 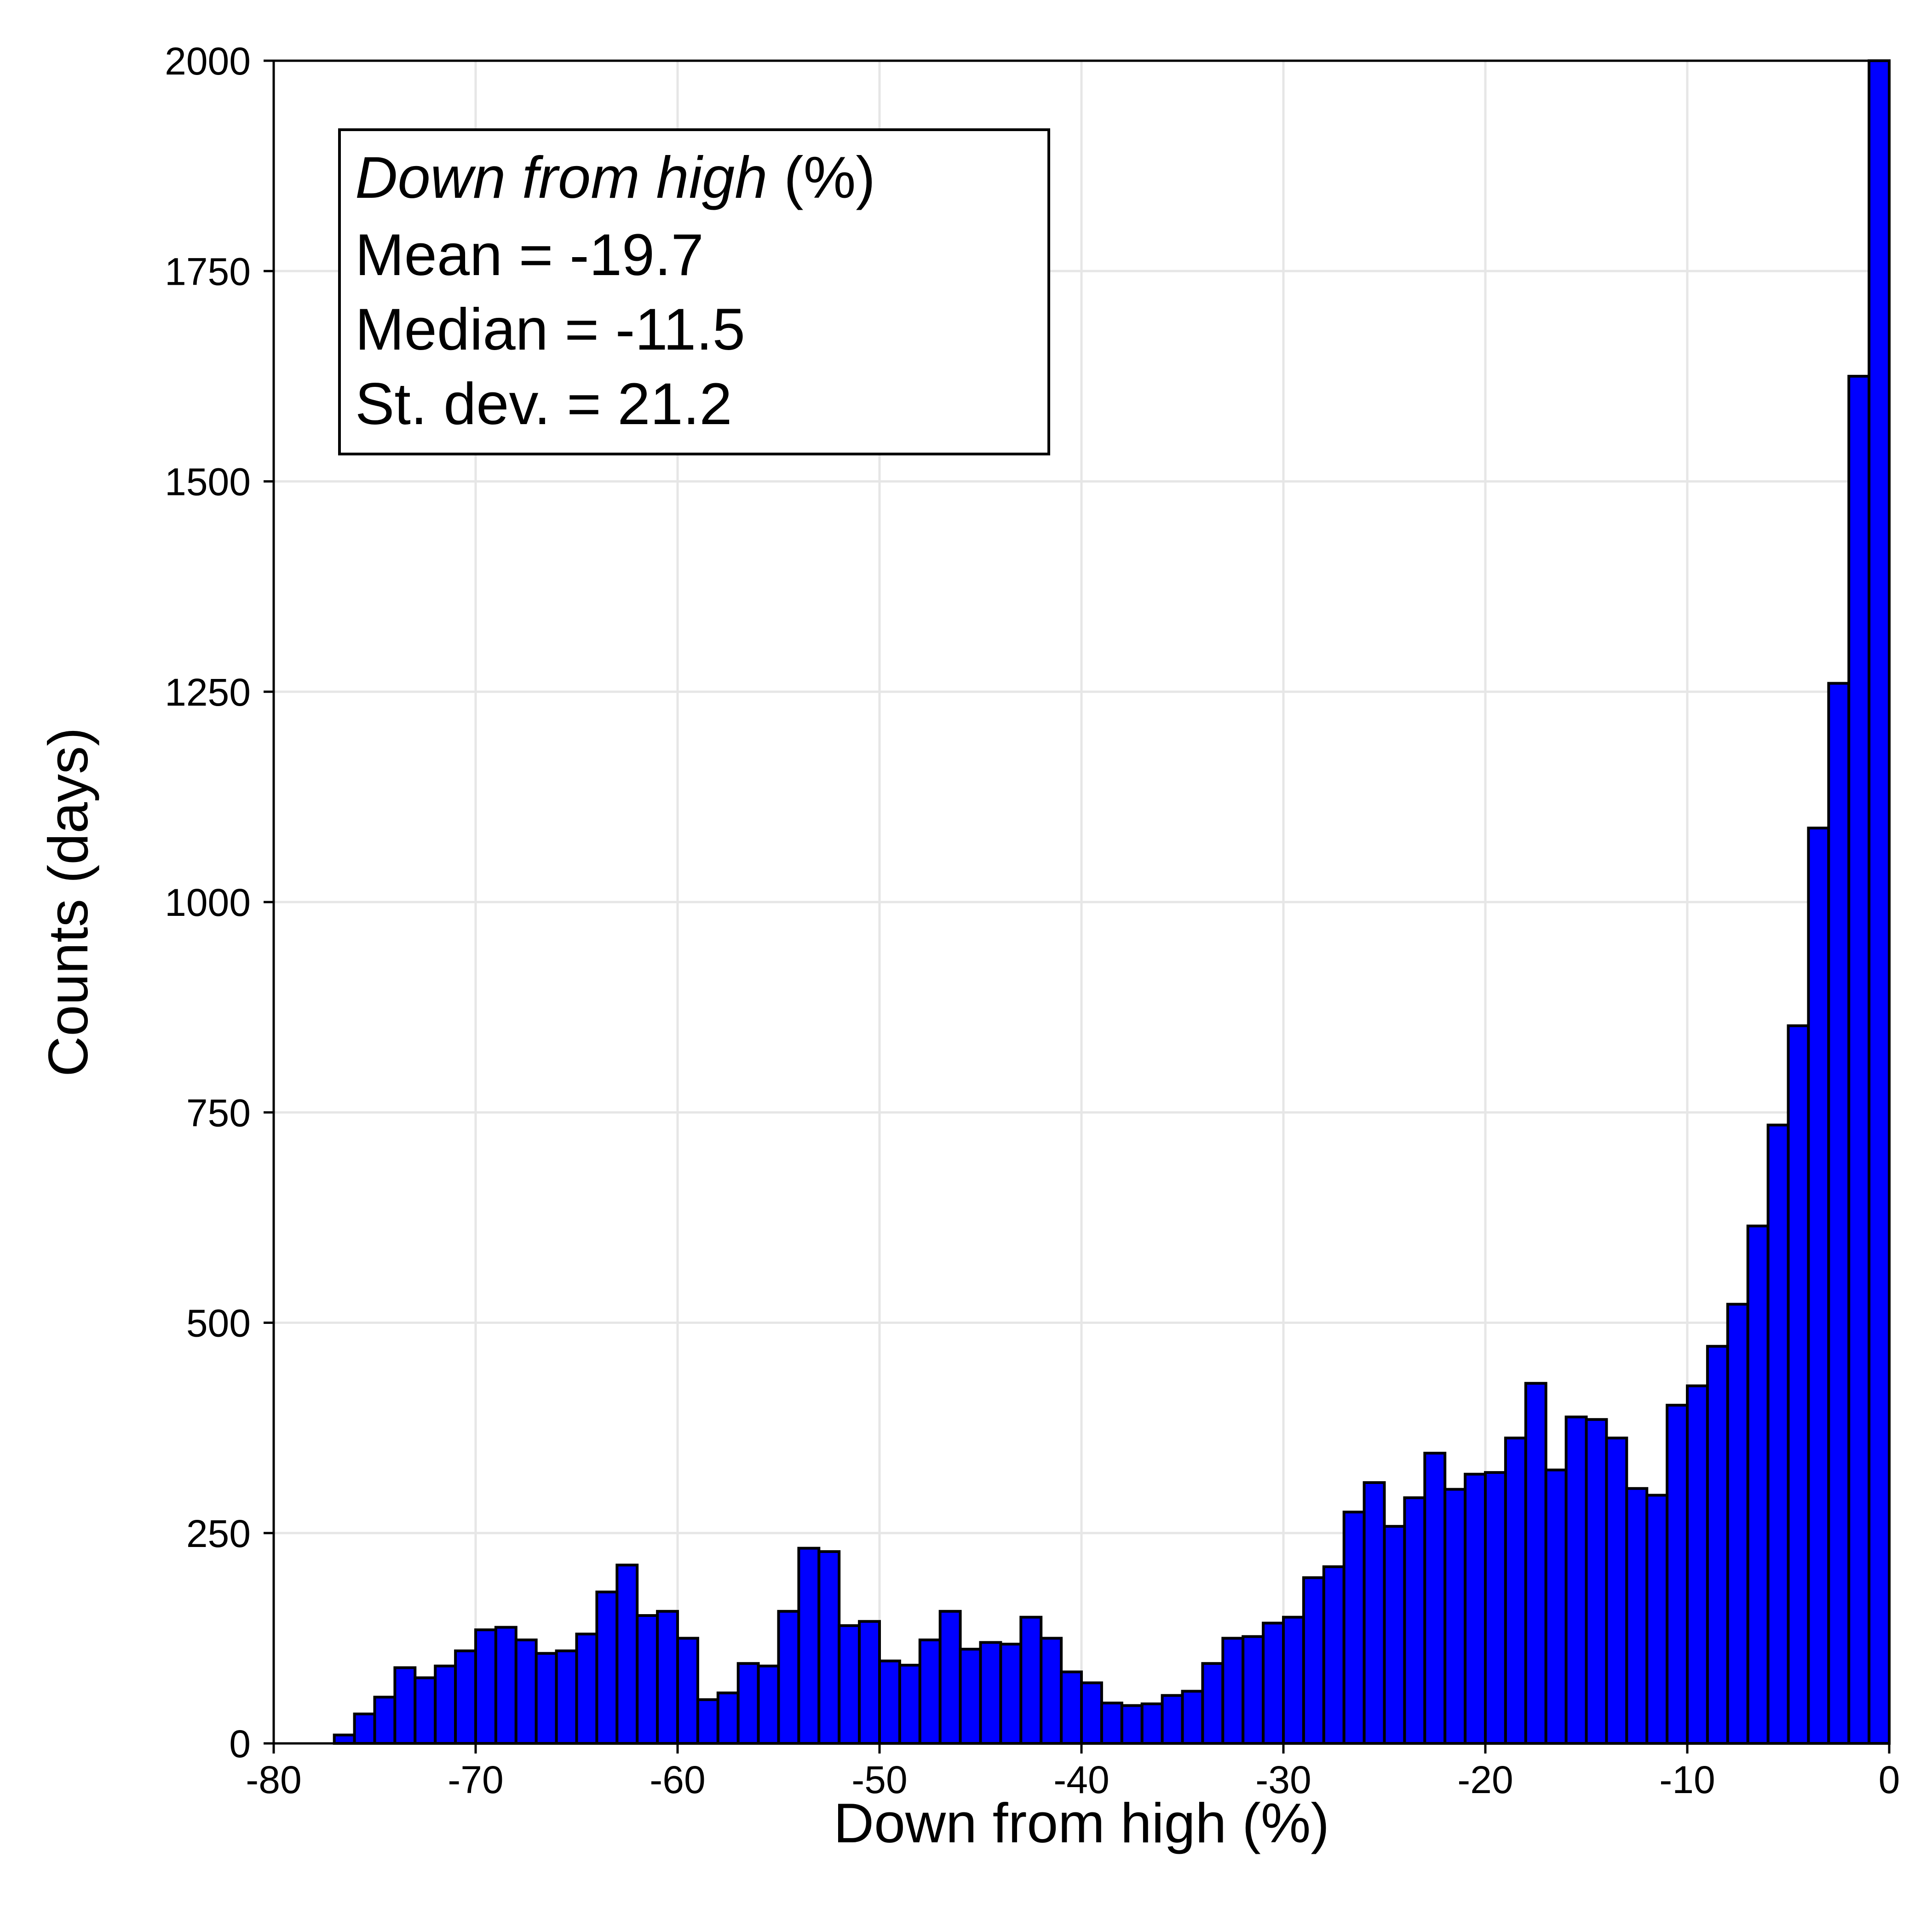 I want to click on stats-median: Median = -11.5, so click(x=550, y=329).